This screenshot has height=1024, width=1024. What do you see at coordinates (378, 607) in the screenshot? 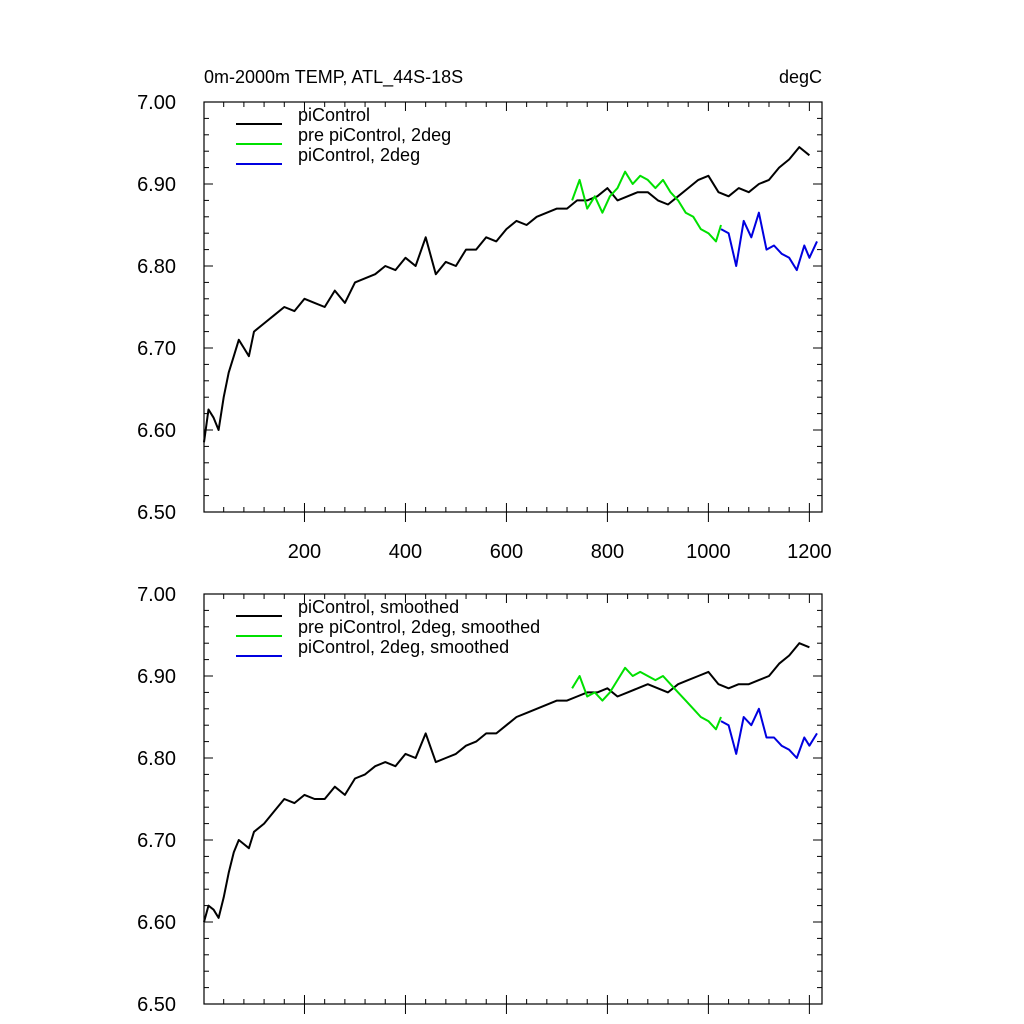
I see `legend-label: piControl, smoothed` at bounding box center [378, 607].